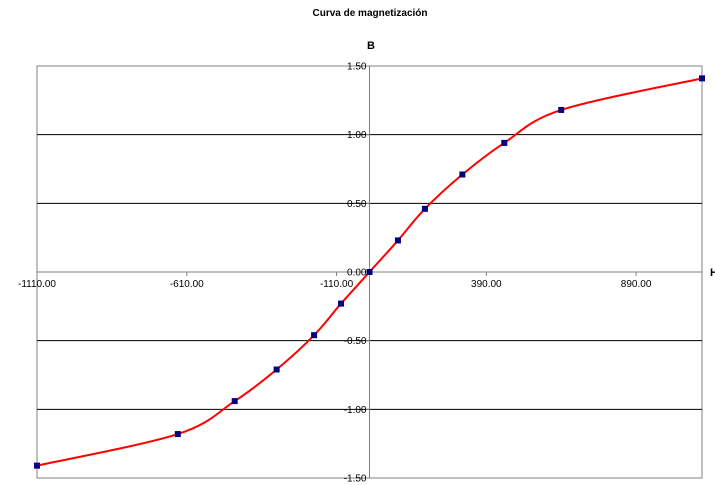 The height and width of the screenshot is (485, 715). I want to click on y-tick-label: 1.50, so click(357, 67).